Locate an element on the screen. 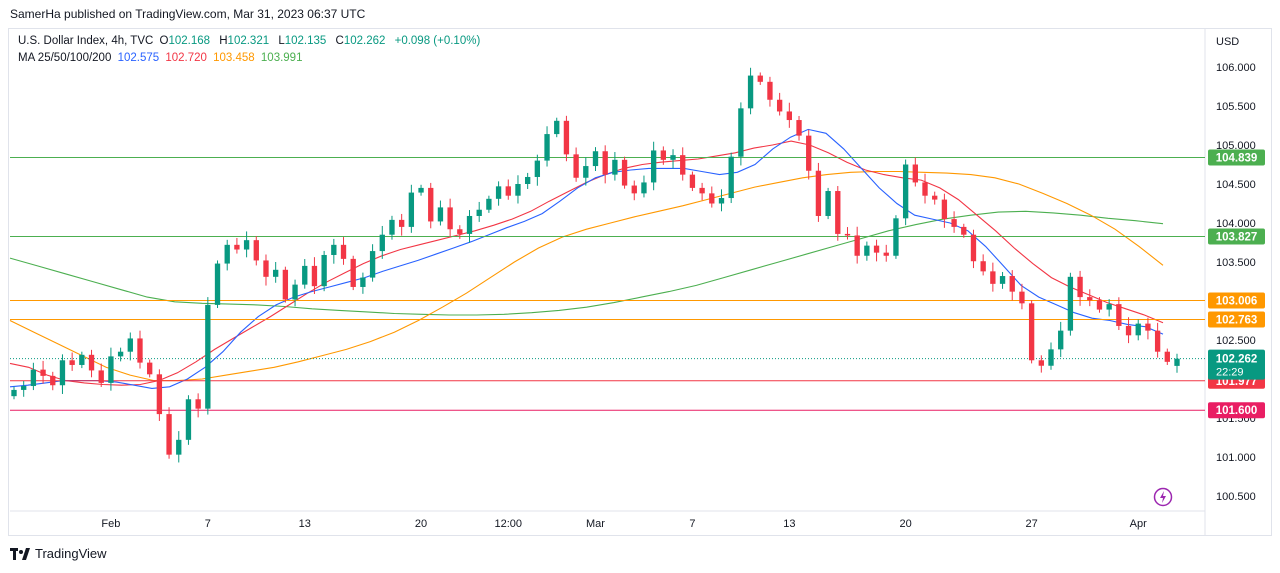  legend-change: +0.098 (+0.10%) is located at coordinates (437, 41).